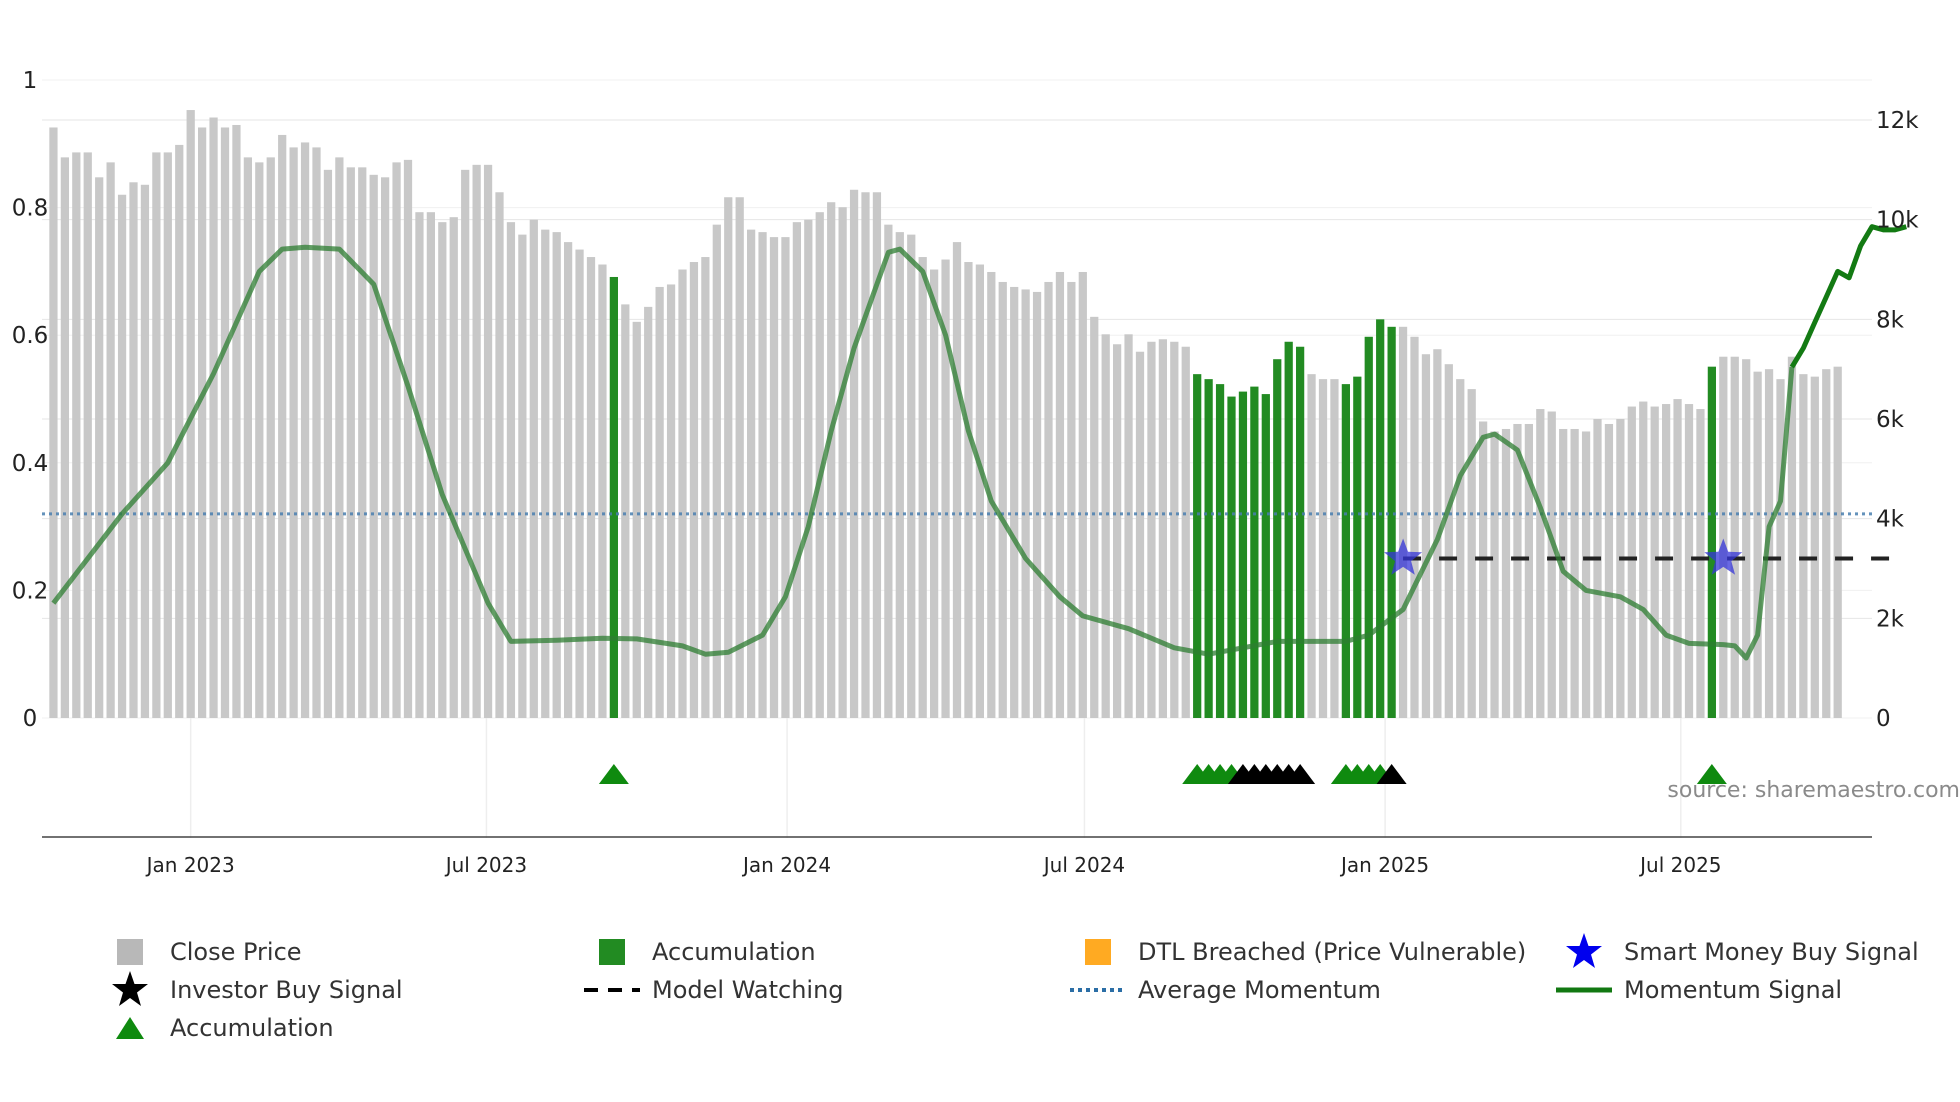 The image size is (1960, 1102). What do you see at coordinates (30, 209) in the screenshot?
I see `y-left-tick-label: 0.8` at bounding box center [30, 209].